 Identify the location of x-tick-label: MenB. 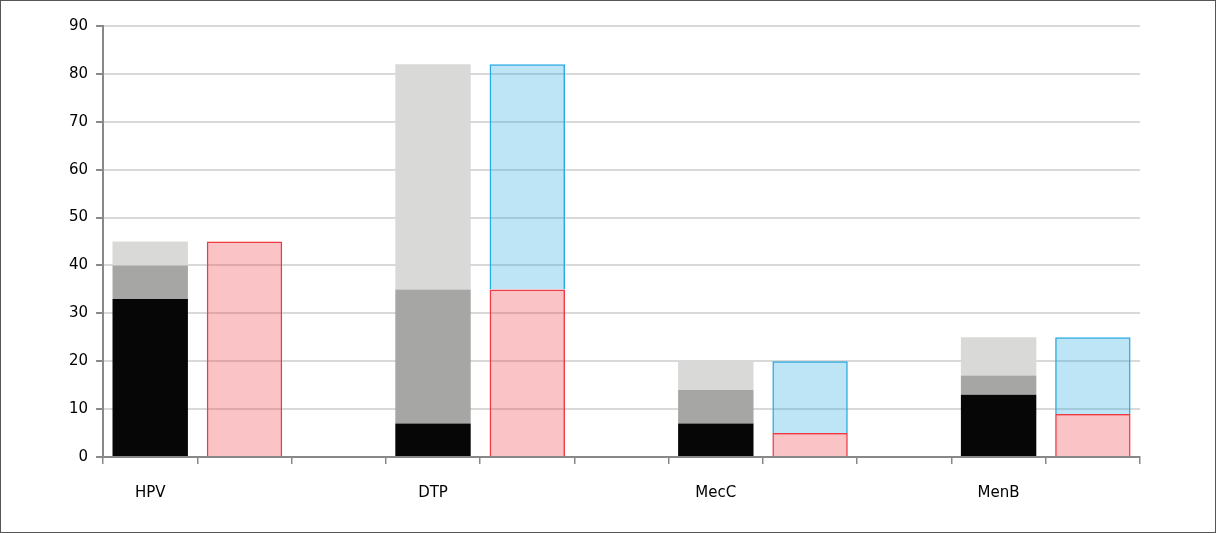
(998, 491).